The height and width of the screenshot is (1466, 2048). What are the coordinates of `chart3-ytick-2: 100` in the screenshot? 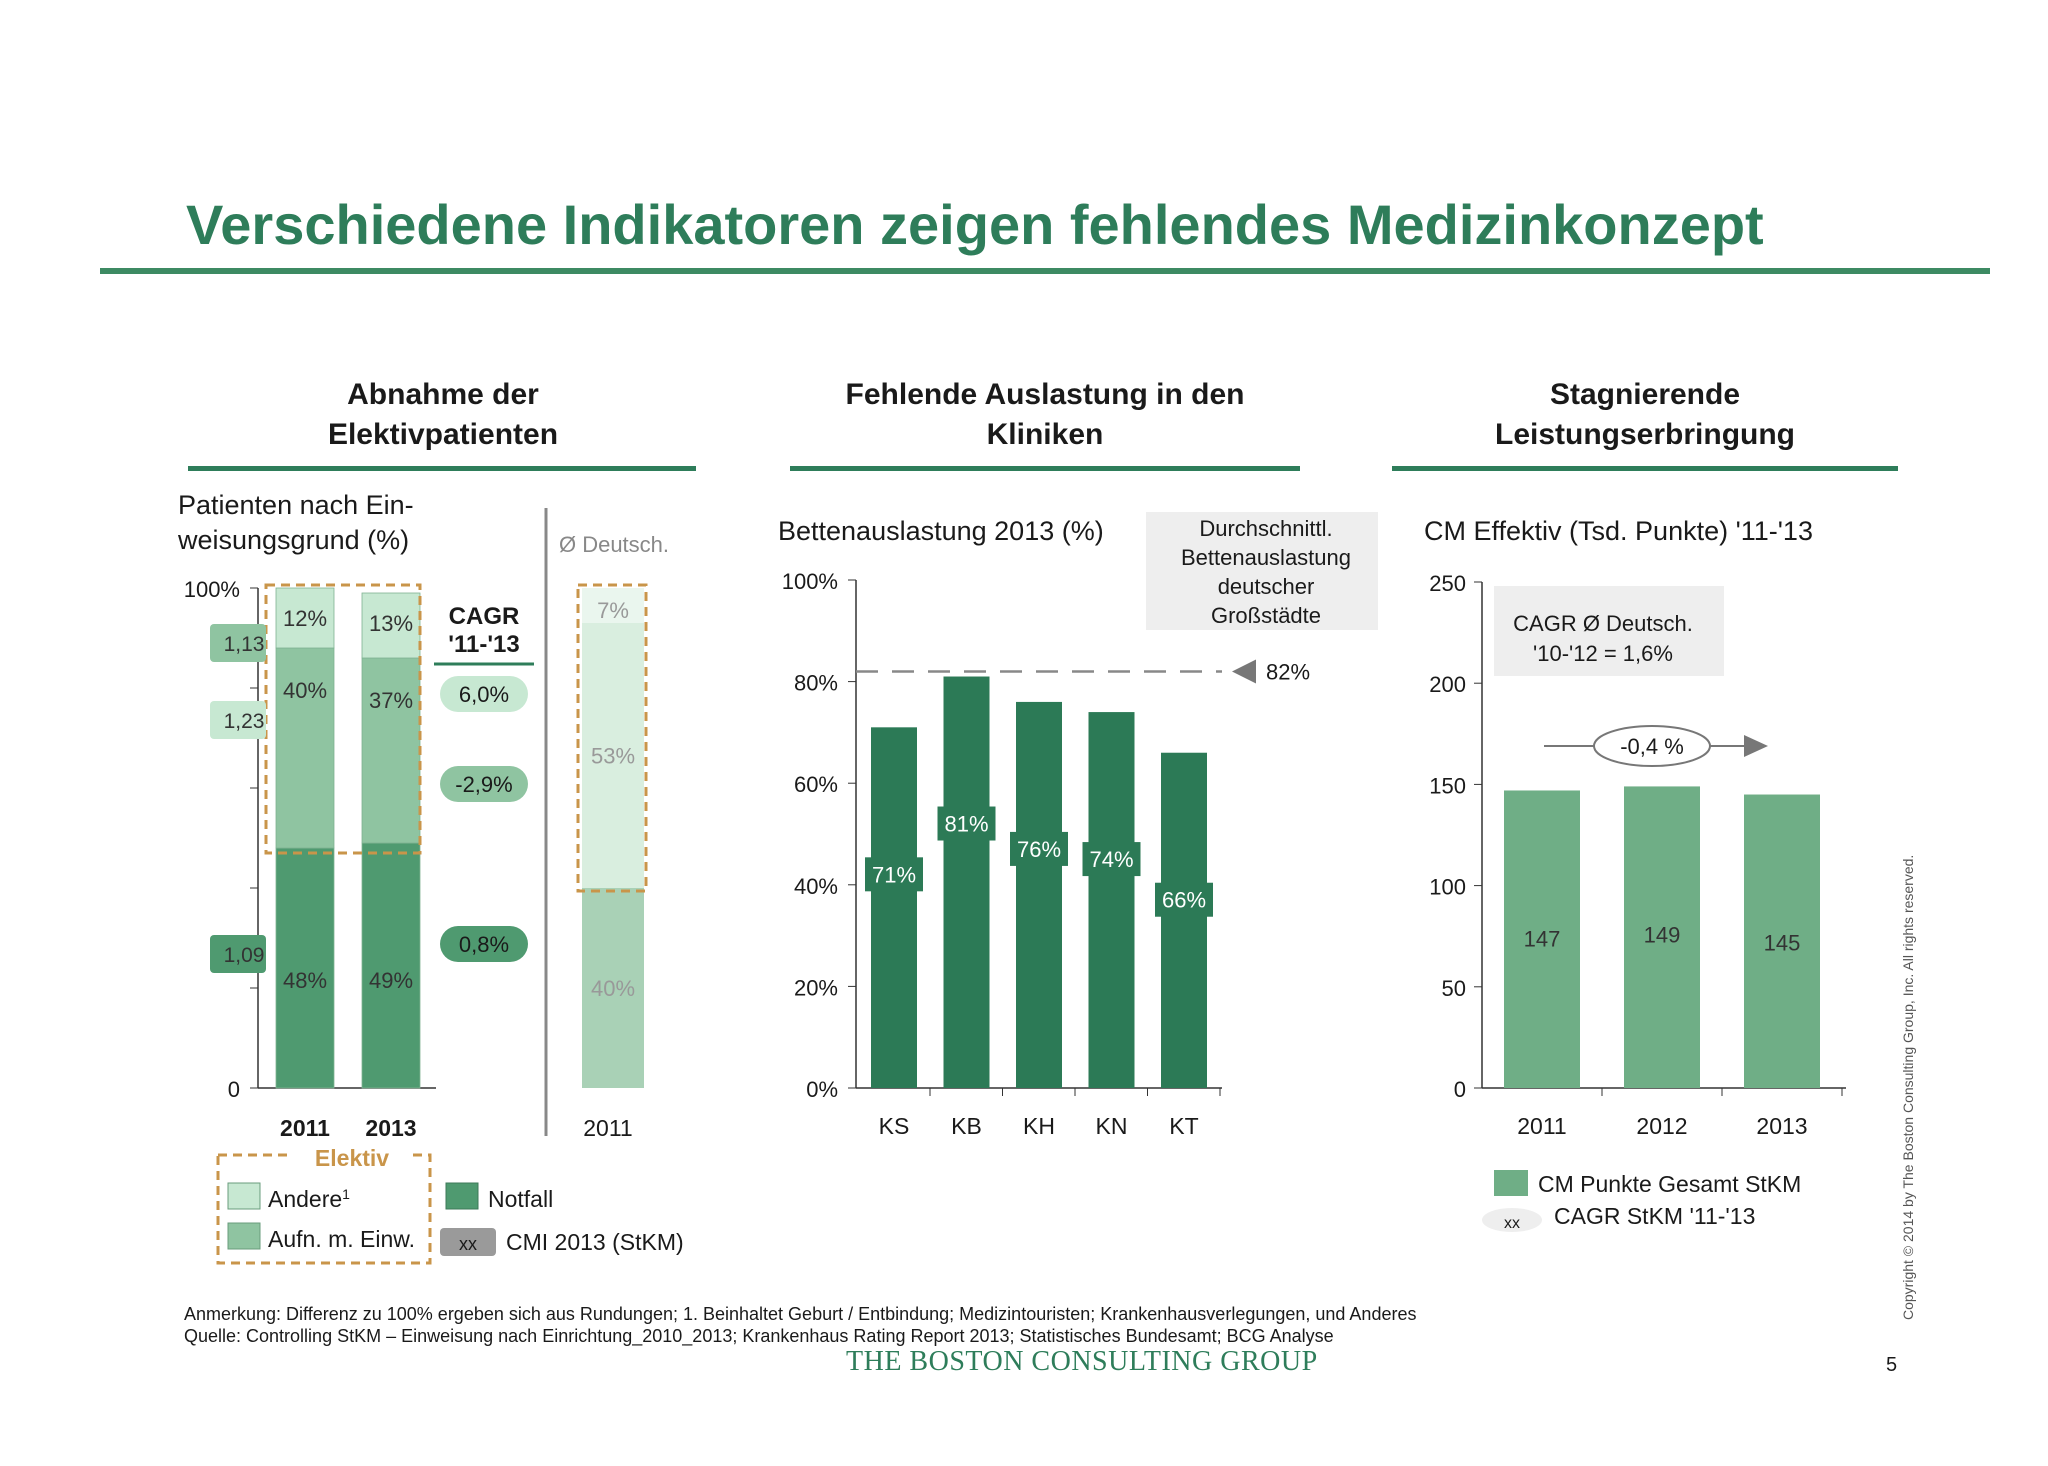 It's located at (1447, 887).